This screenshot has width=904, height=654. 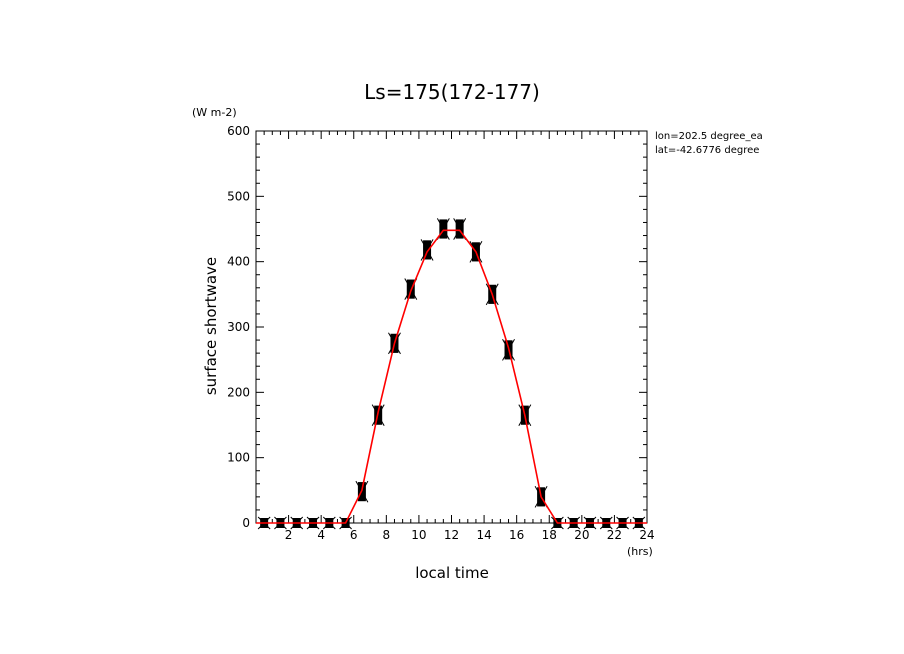 I want to click on x-tick-label: 4, so click(x=321, y=535).